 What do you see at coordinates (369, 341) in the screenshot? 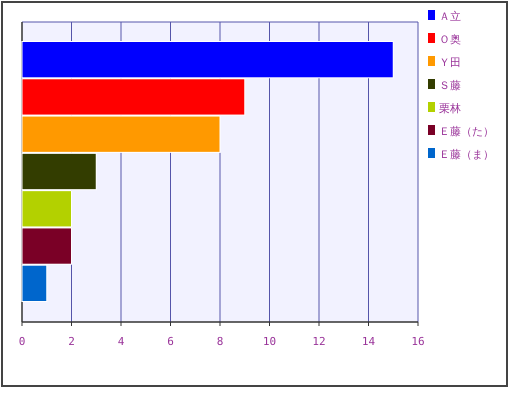
I see `x-tick-label: 14` at bounding box center [369, 341].